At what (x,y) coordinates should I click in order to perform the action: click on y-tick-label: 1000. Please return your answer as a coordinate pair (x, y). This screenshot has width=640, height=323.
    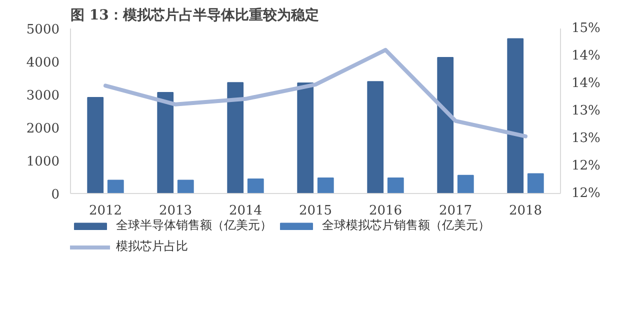
    Looking at the image, I should click on (43, 162).